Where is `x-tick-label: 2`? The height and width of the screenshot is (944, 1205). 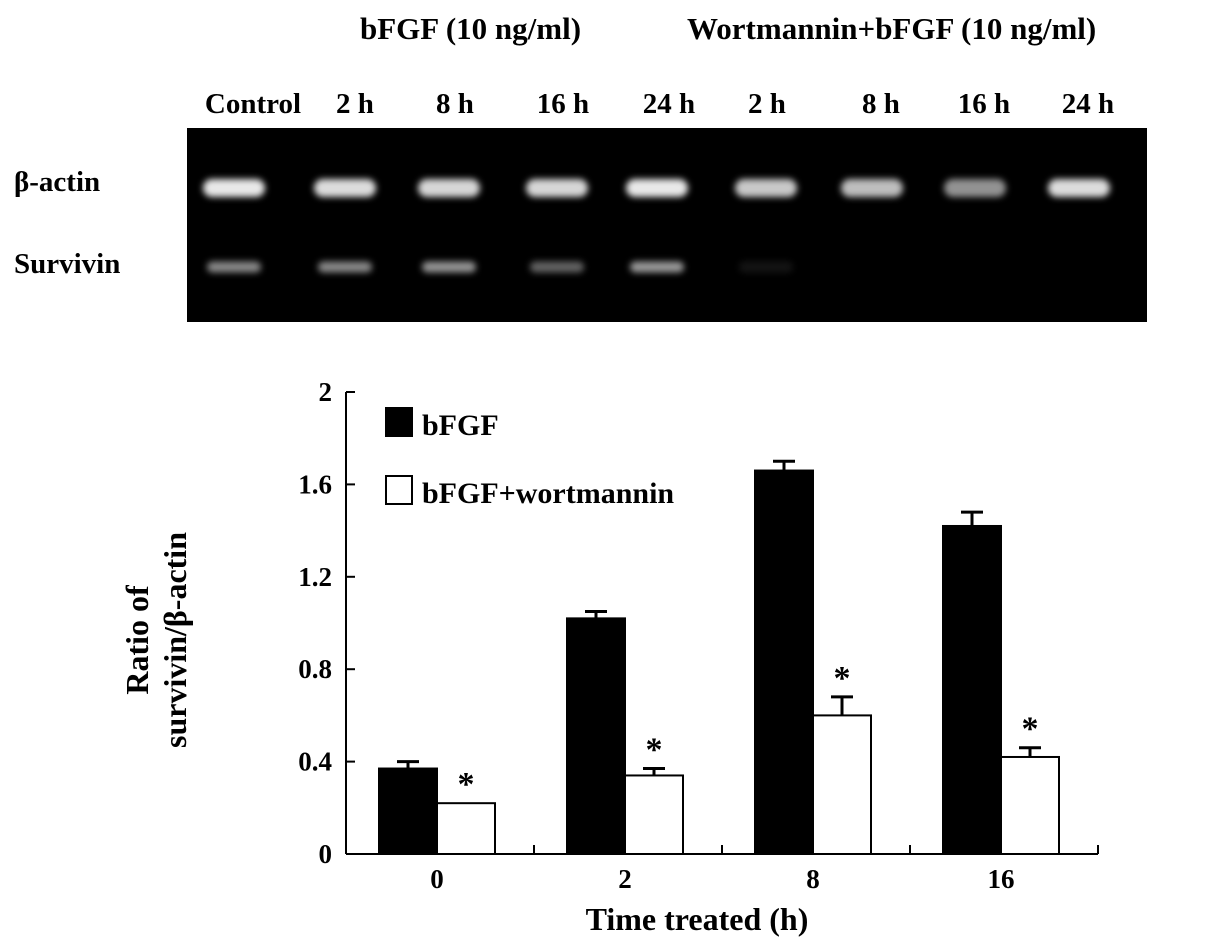 x-tick-label: 2 is located at coordinates (625, 879).